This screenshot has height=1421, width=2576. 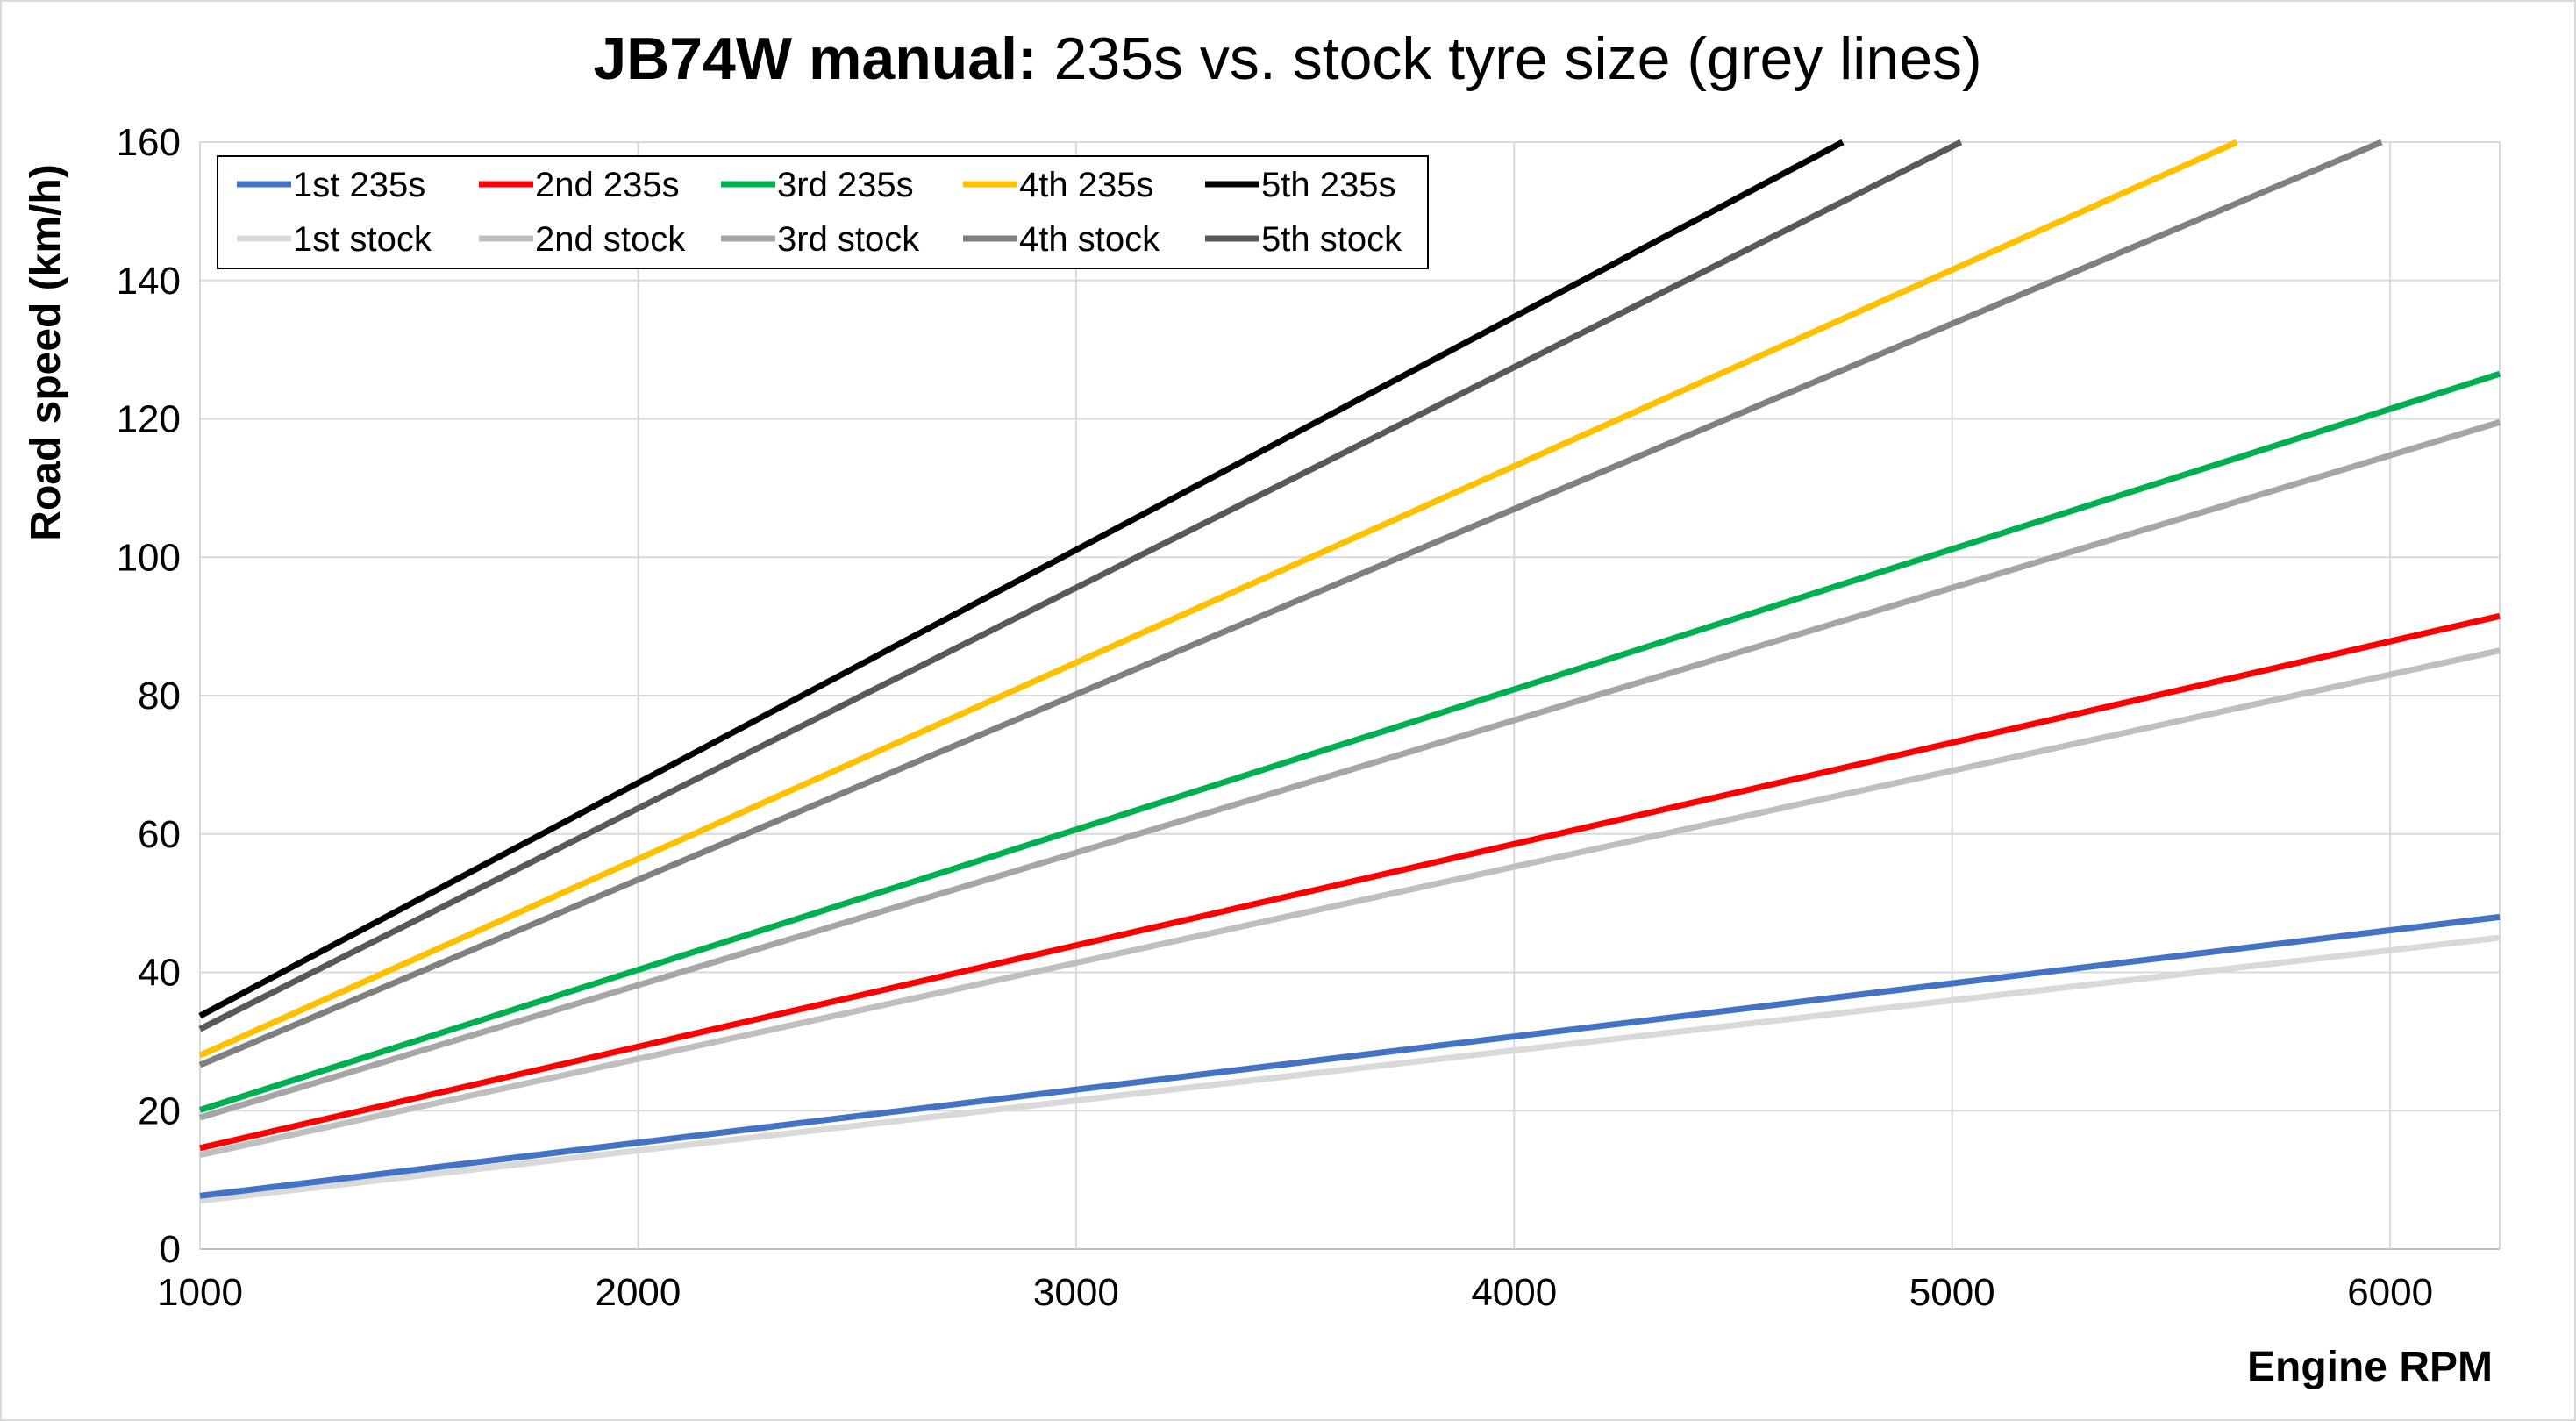 I want to click on x-tick-label: 6000, so click(x=2390, y=1292).